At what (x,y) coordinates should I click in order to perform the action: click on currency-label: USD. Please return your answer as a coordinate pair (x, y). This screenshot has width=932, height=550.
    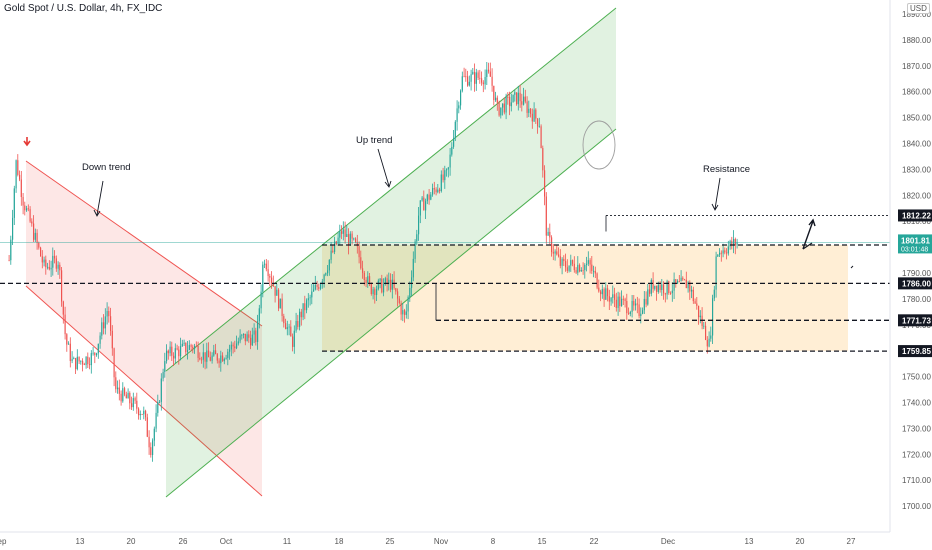
    Looking at the image, I should click on (918, 8).